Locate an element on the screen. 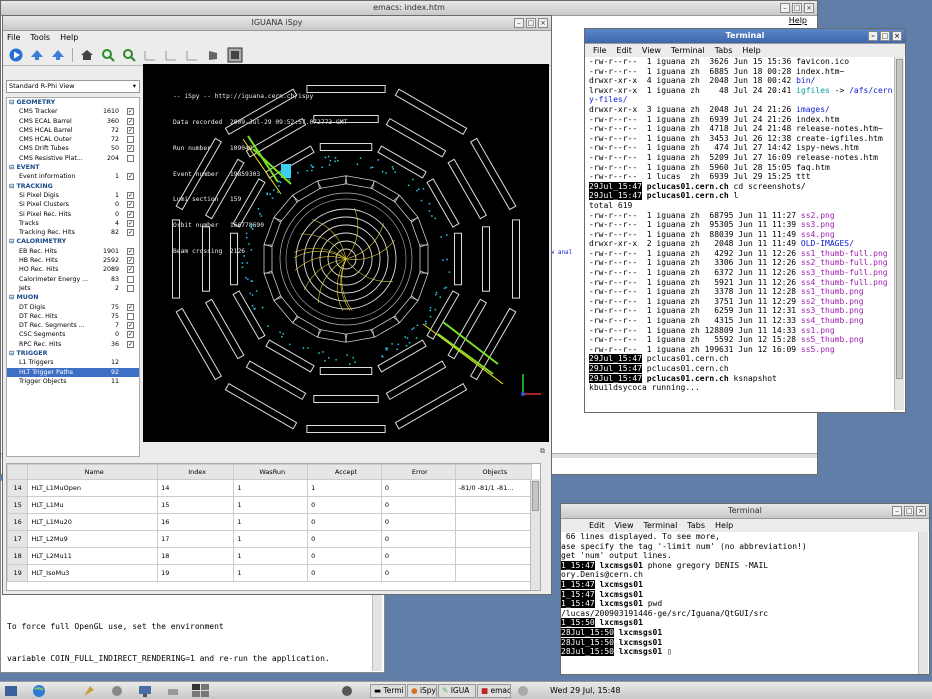 The width and height of the screenshot is (932, 699). tree-item: DT Rec. Hits 75 is located at coordinates (73, 316).